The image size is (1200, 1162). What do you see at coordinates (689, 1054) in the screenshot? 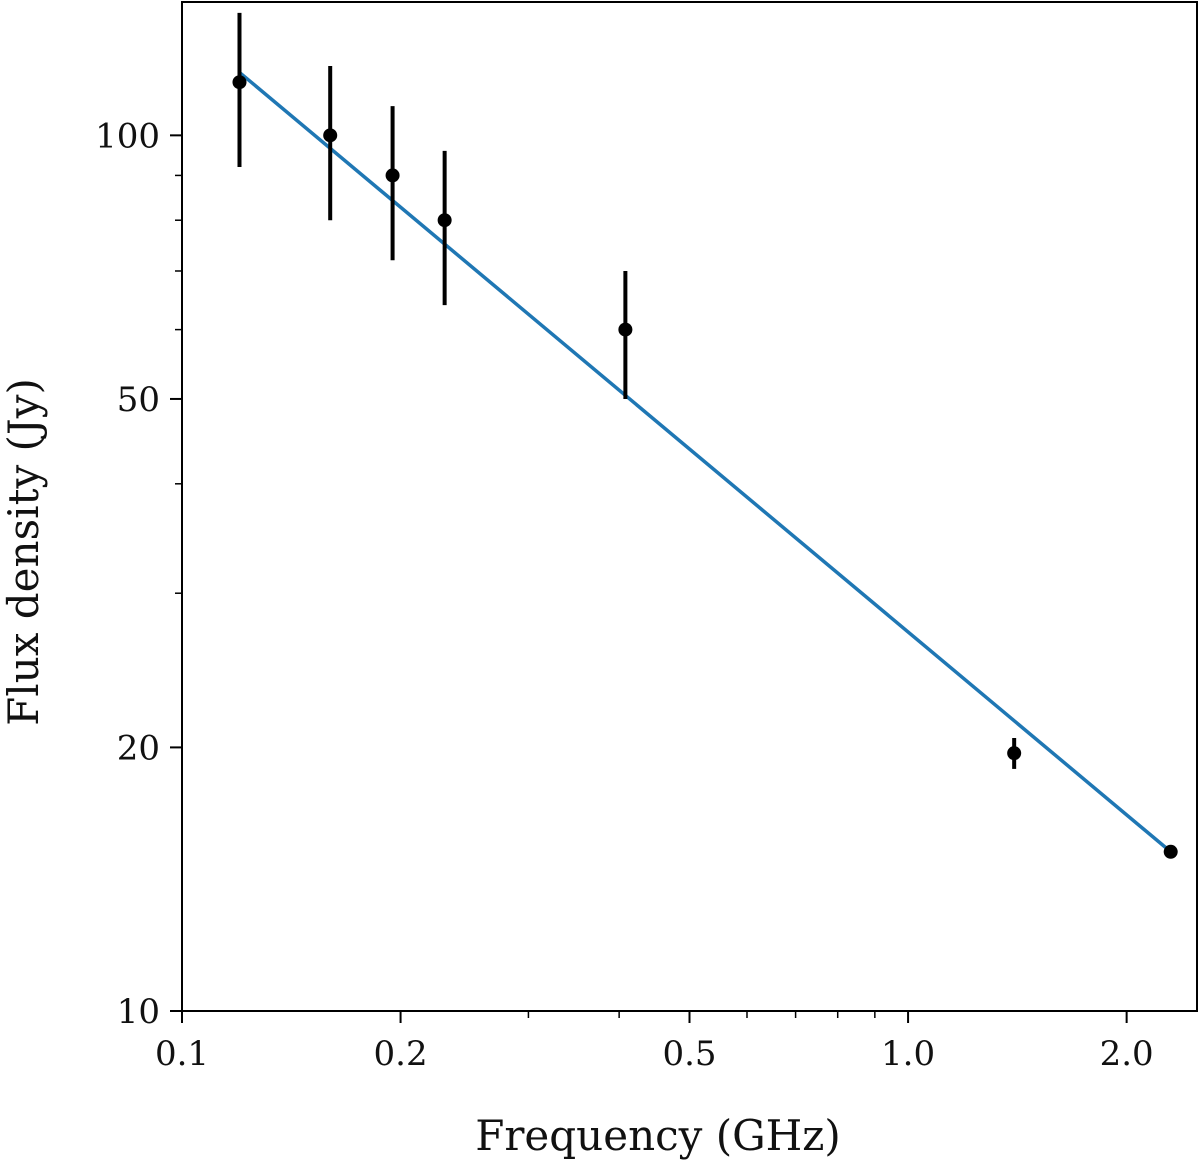
I see `x-tick-label-2: 0.5` at bounding box center [689, 1054].